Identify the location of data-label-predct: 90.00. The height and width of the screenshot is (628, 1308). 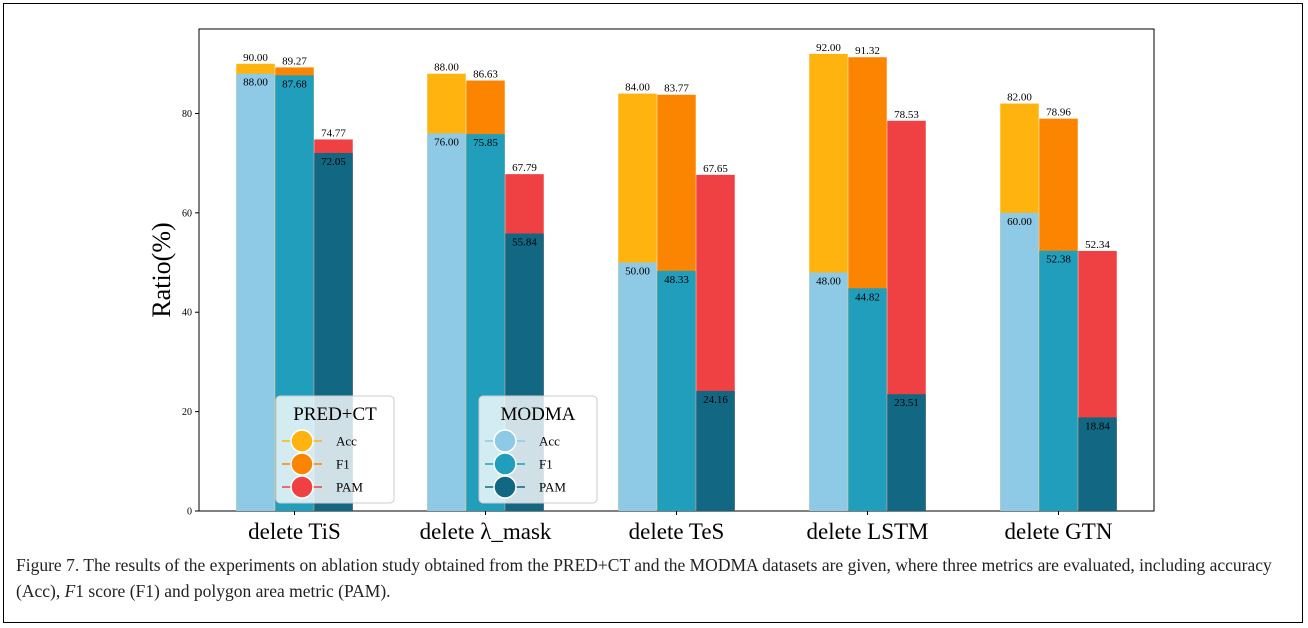
(255, 58).